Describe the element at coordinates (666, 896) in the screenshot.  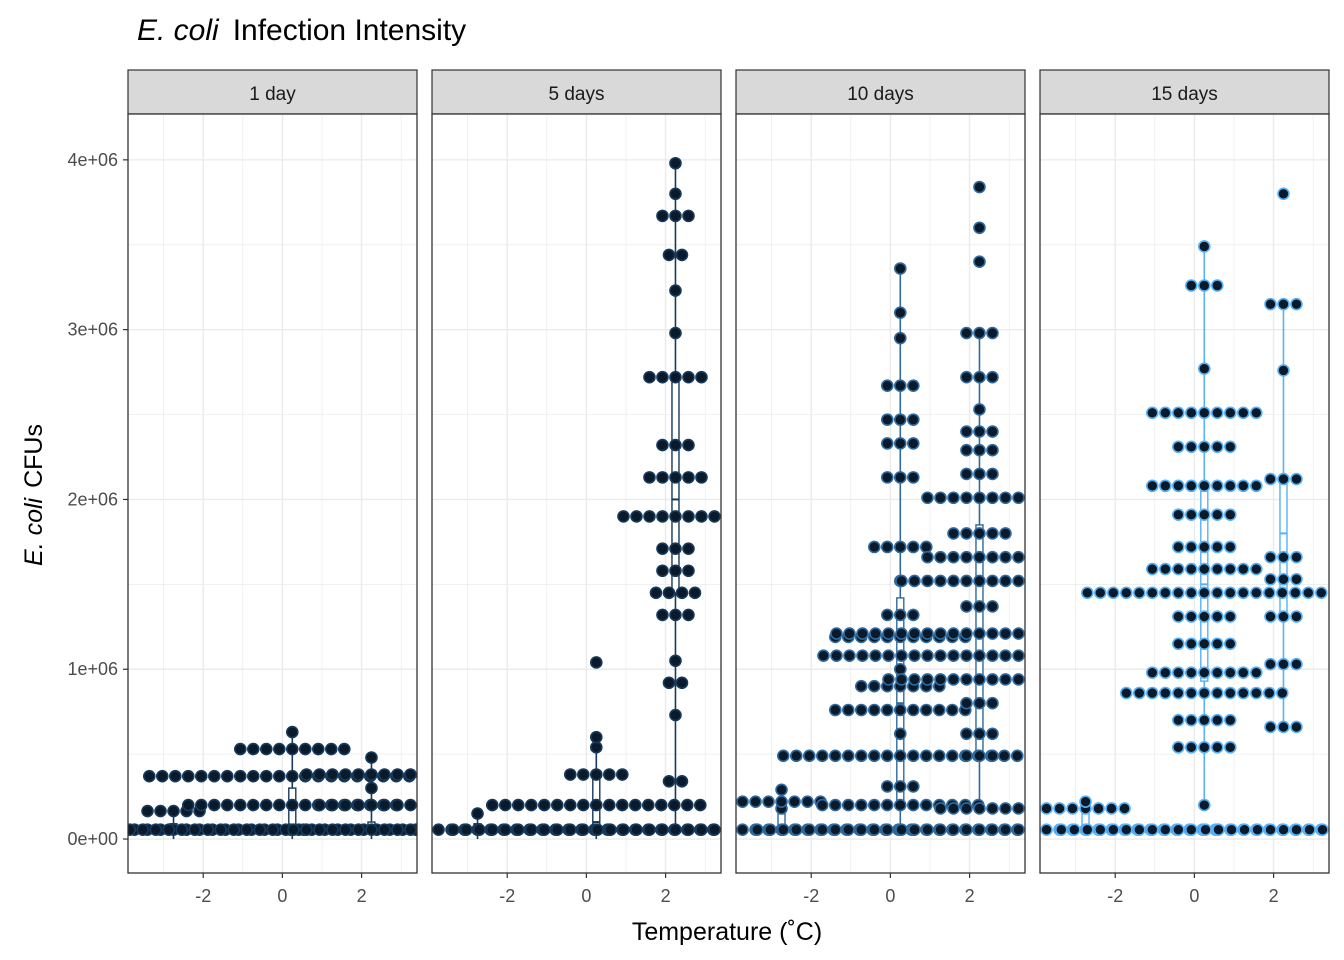
I see `x-tick-label: 2` at that location.